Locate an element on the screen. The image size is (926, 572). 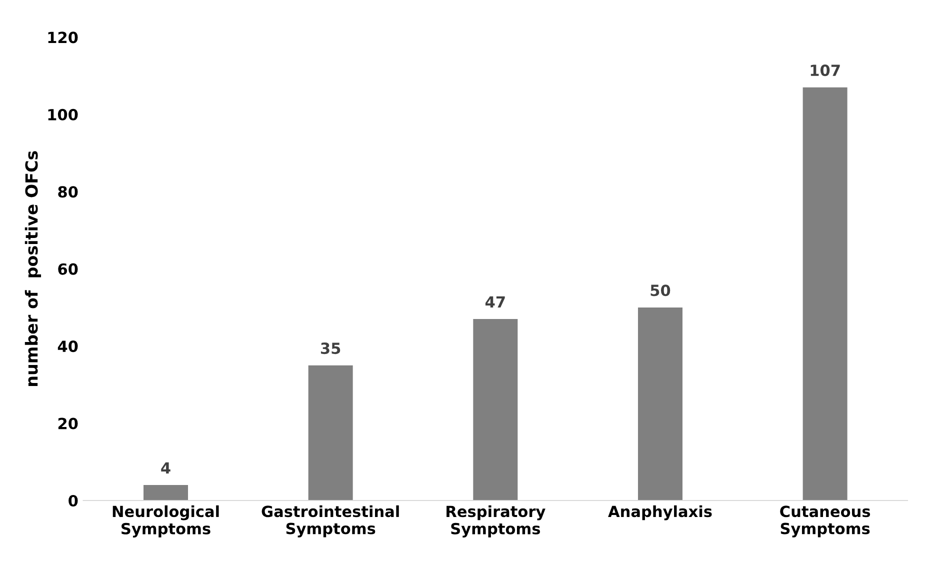
data-label: 35 is located at coordinates (330, 348).